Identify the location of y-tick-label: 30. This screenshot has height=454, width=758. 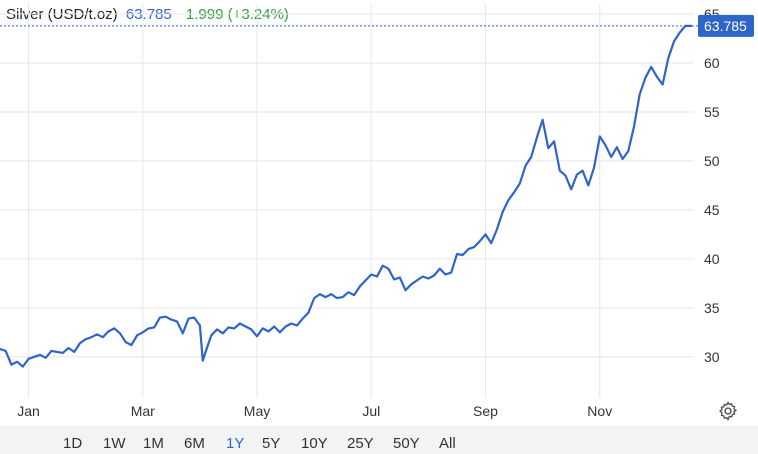
(712, 357).